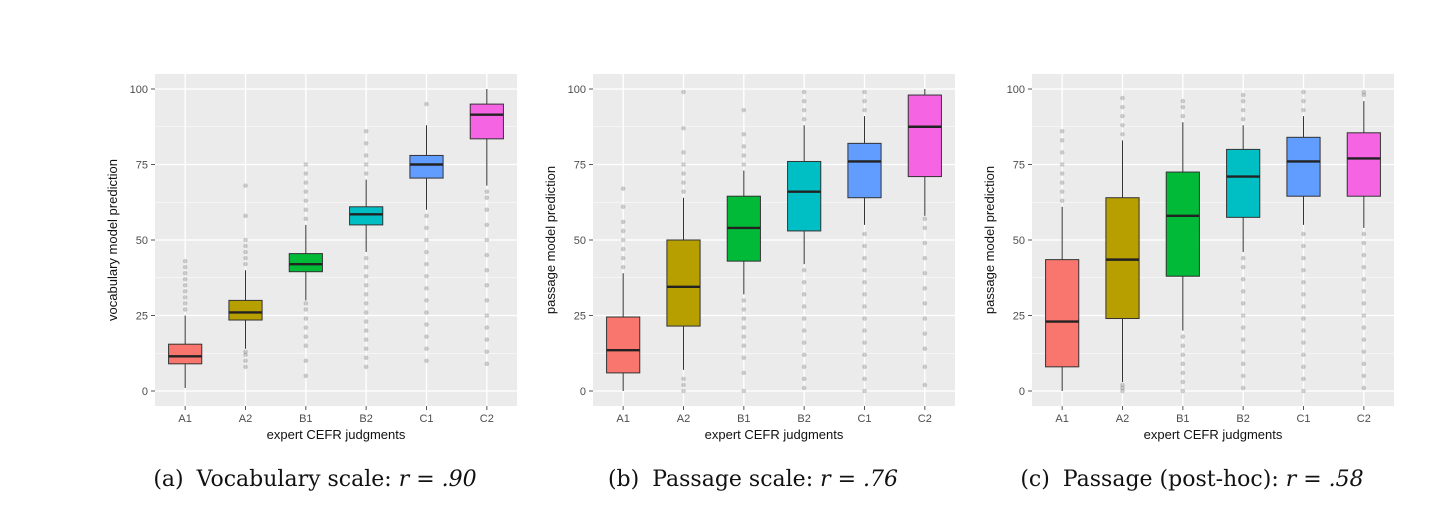 This screenshot has width=1437, height=515. What do you see at coordinates (859, 479) in the screenshot?
I see `caption-b-stat: r = .76` at bounding box center [859, 479].